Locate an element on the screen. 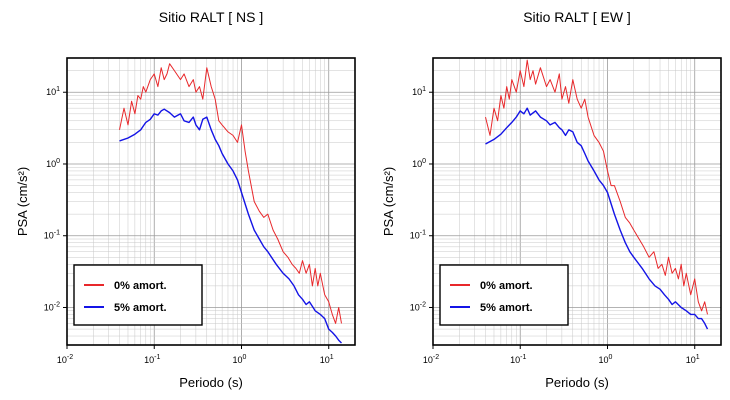 The width and height of the screenshot is (730, 400). chart-title: Sitio RALT [ EW ] is located at coordinates (577, 17).